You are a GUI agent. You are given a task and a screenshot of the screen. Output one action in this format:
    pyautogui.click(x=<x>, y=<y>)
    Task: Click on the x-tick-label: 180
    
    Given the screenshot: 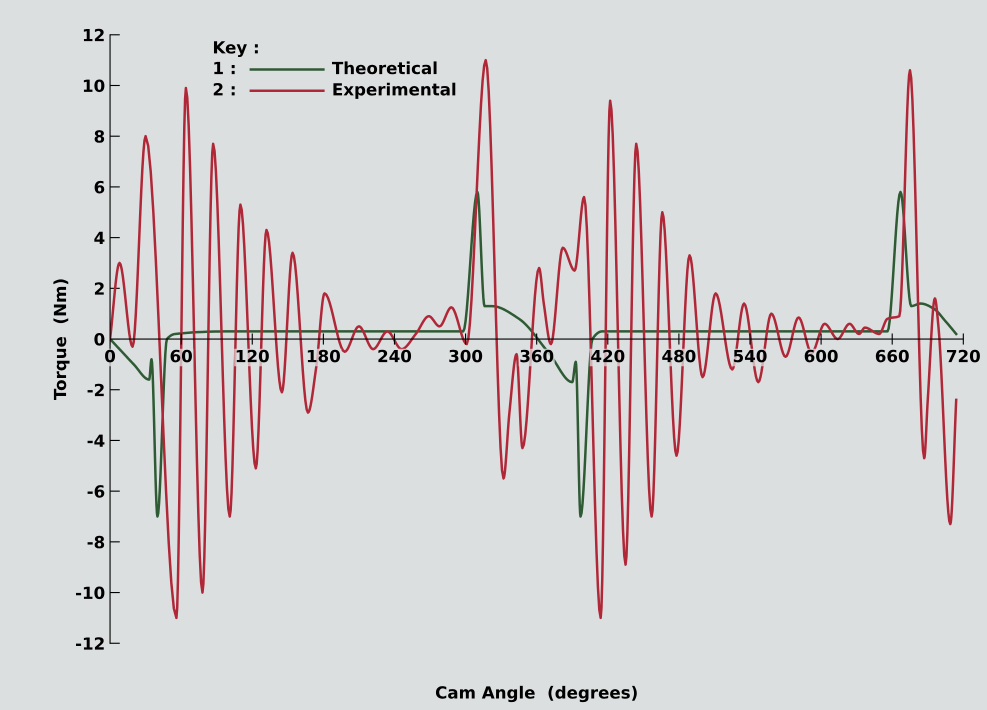 What is the action you would take?
    pyautogui.click(x=324, y=356)
    